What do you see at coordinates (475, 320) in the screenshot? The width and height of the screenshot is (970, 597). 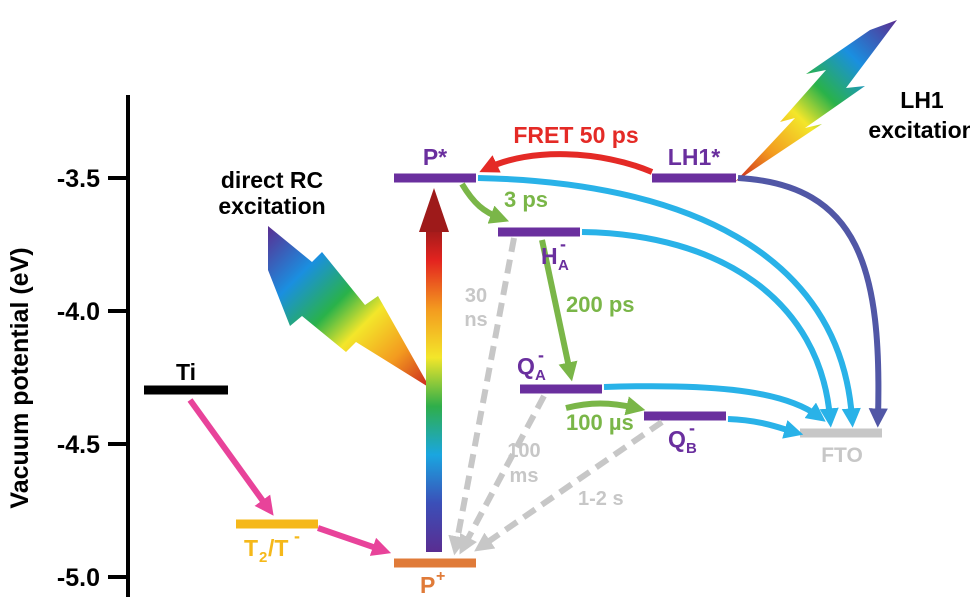 I see `rate-30ns-label-line2: ns` at bounding box center [475, 320].